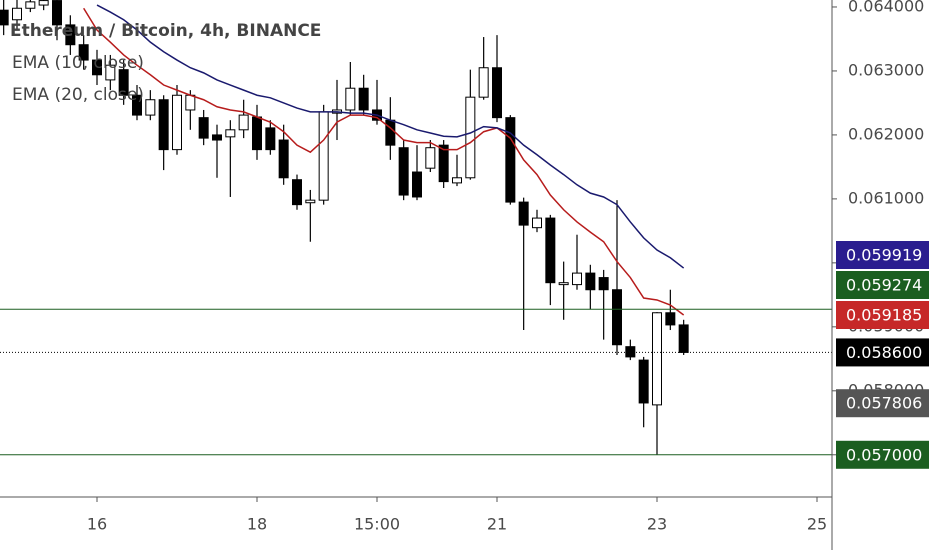 The width and height of the screenshot is (932, 550). Describe the element at coordinates (886, 197) in the screenshot. I see `y-tick-label: 0.061000` at that location.